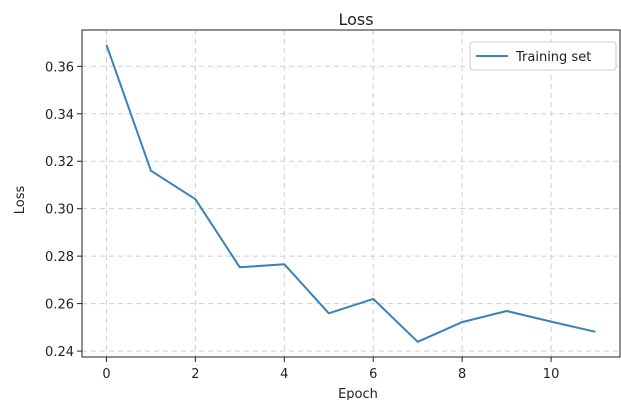  I want to click on legend-box, so click(543, 56).